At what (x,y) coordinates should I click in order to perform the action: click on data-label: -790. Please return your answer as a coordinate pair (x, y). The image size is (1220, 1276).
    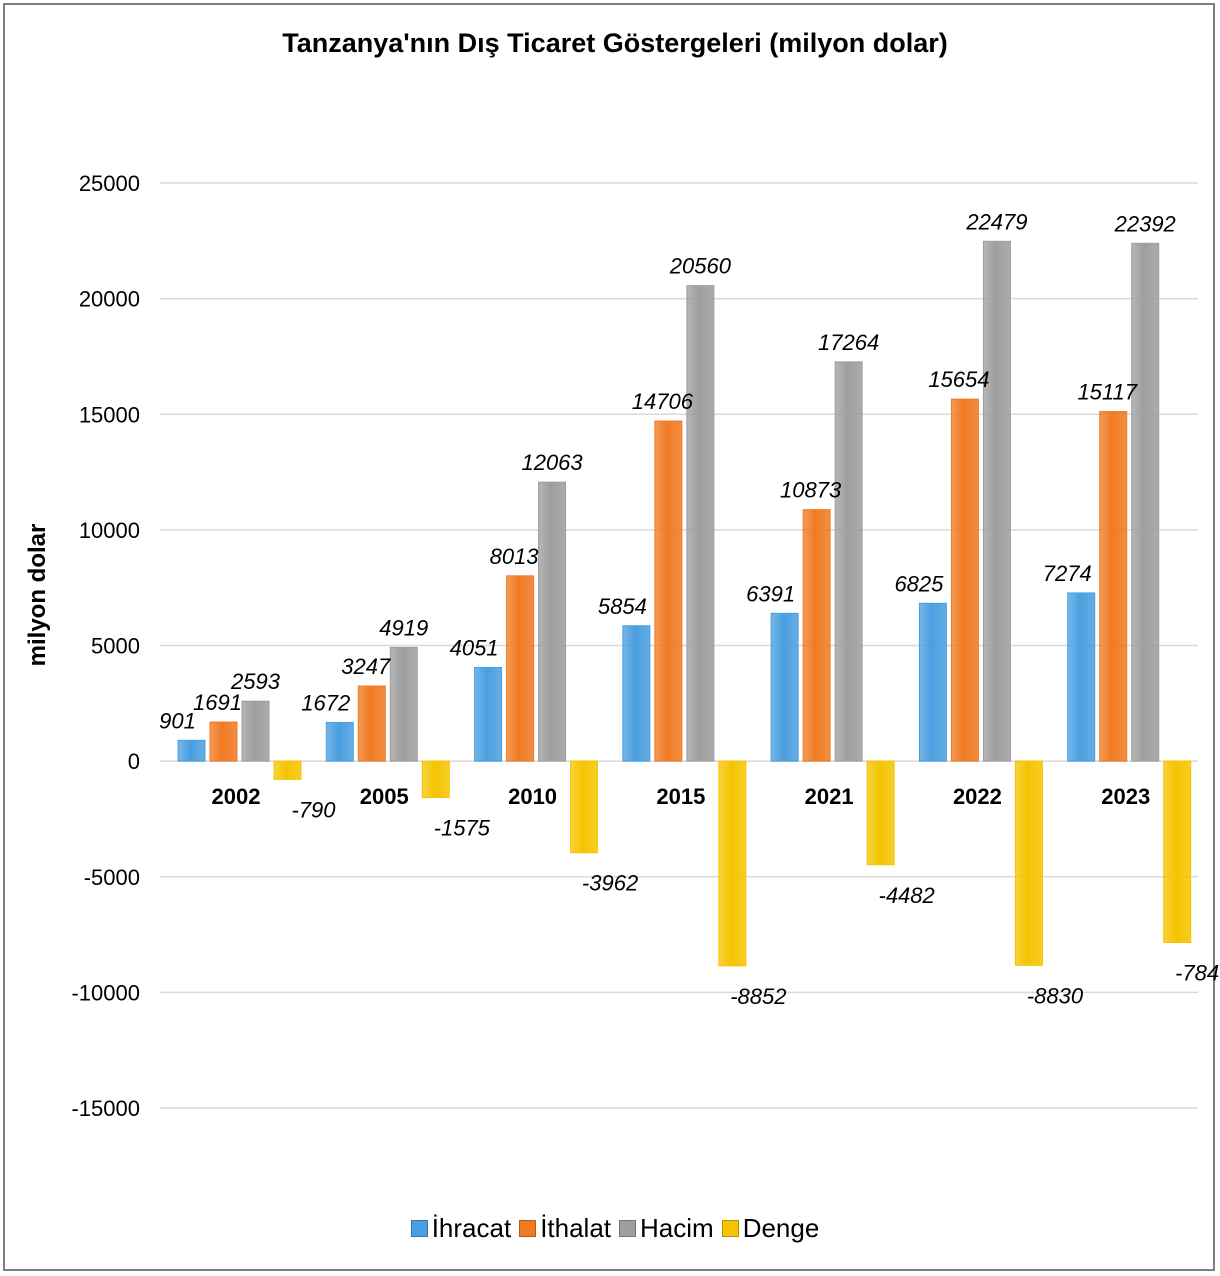
    Looking at the image, I should click on (313, 809).